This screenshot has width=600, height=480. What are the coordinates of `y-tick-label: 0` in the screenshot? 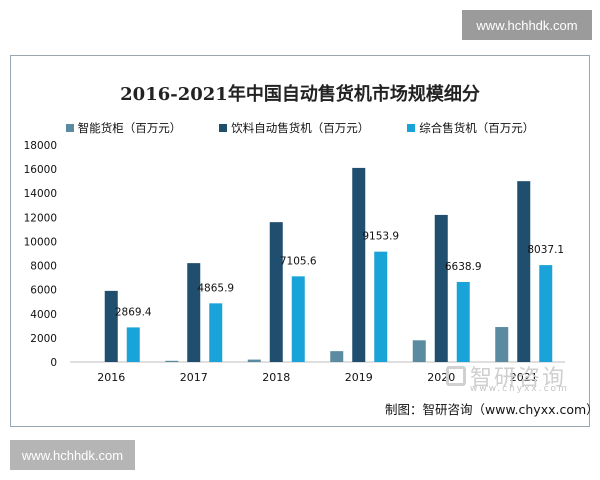 It's located at (53, 363).